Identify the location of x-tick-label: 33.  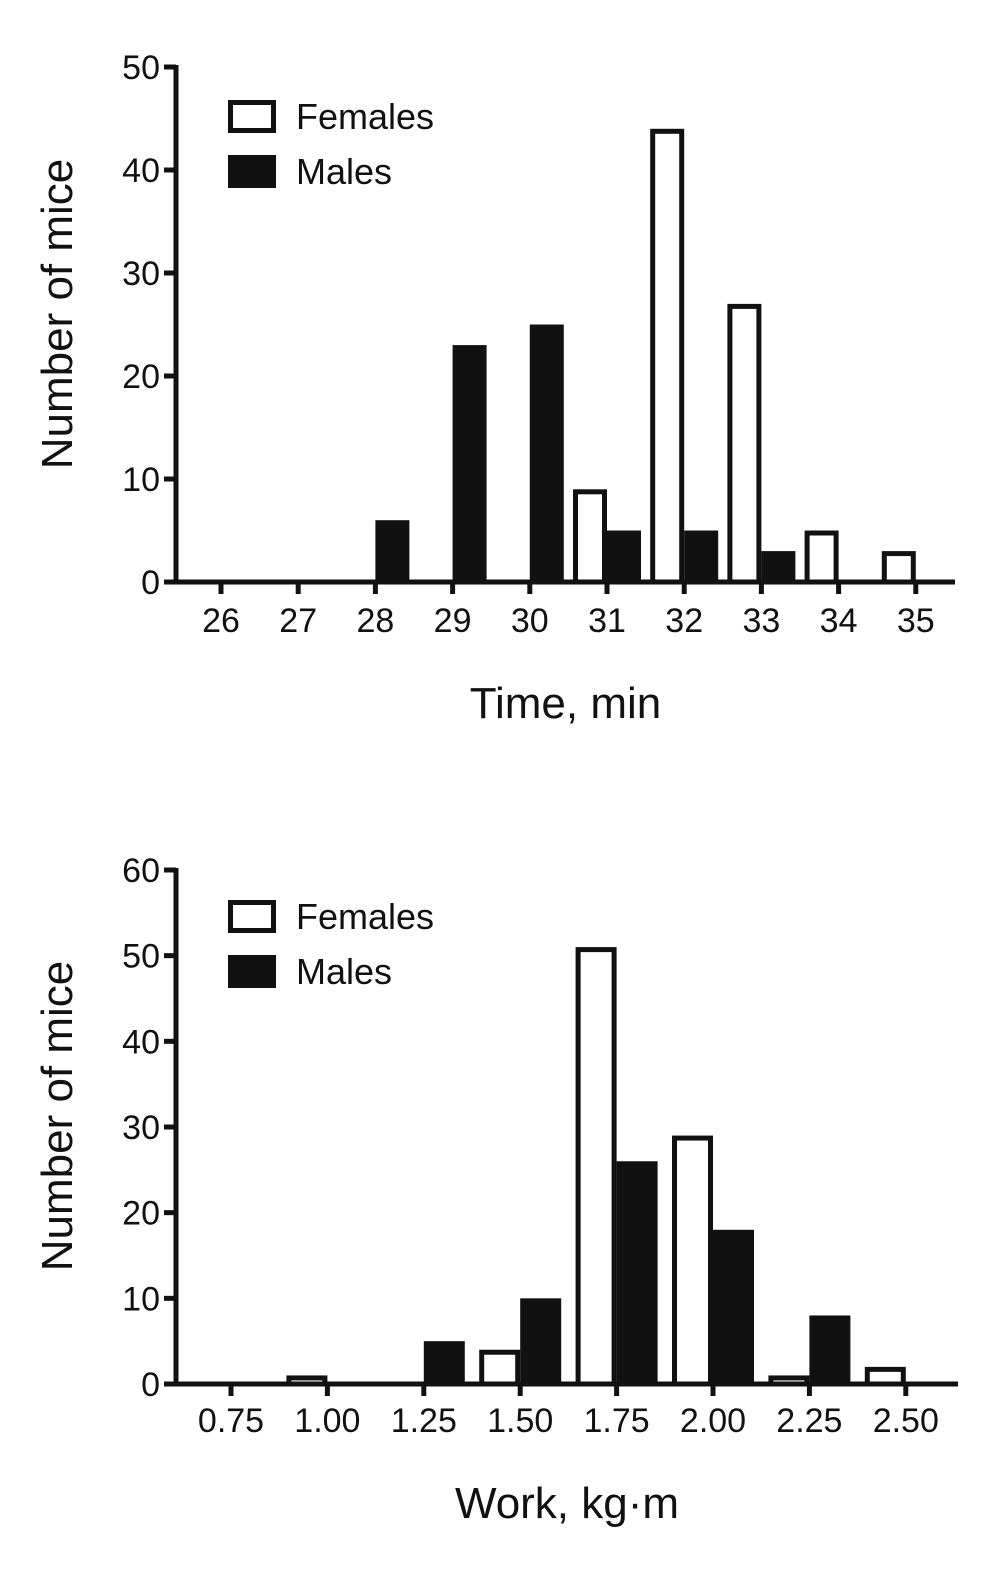
(761, 621).